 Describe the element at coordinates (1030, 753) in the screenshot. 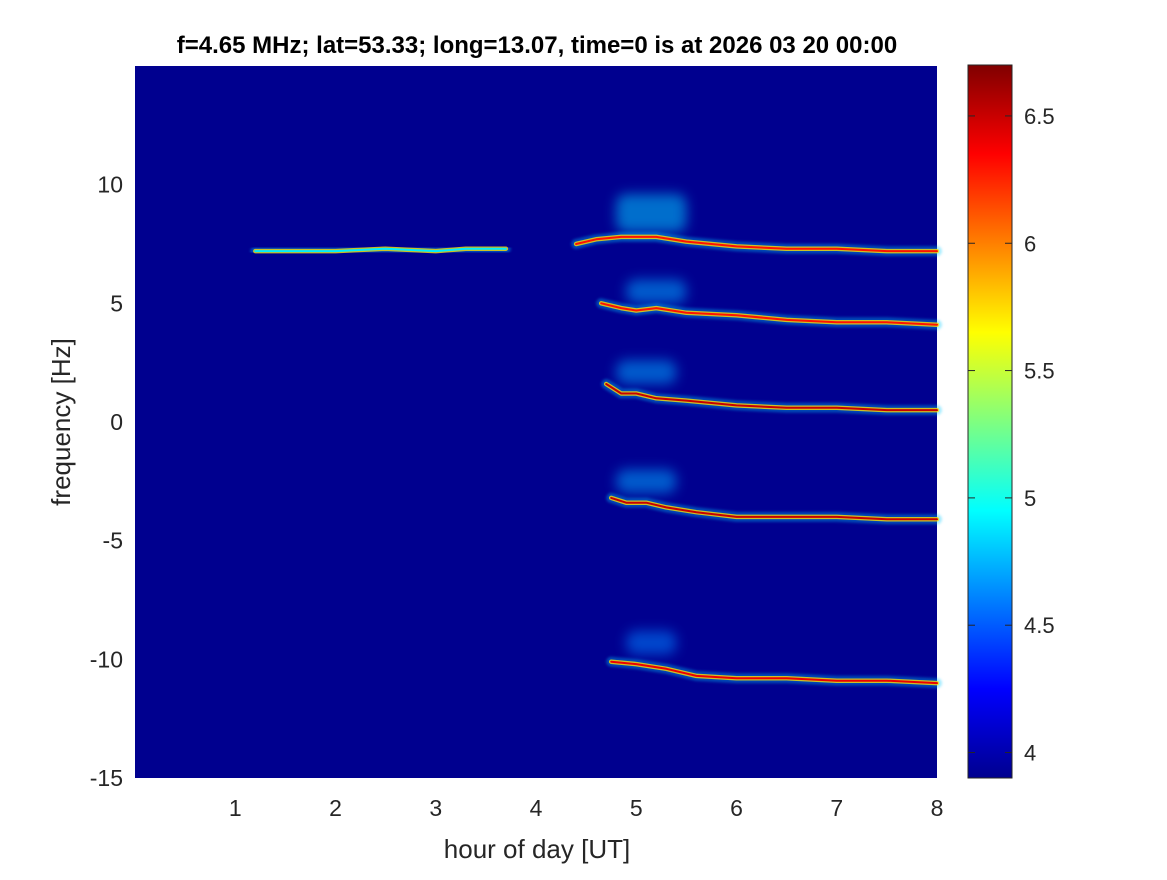

I see `colorbar-tick-label: 4` at that location.